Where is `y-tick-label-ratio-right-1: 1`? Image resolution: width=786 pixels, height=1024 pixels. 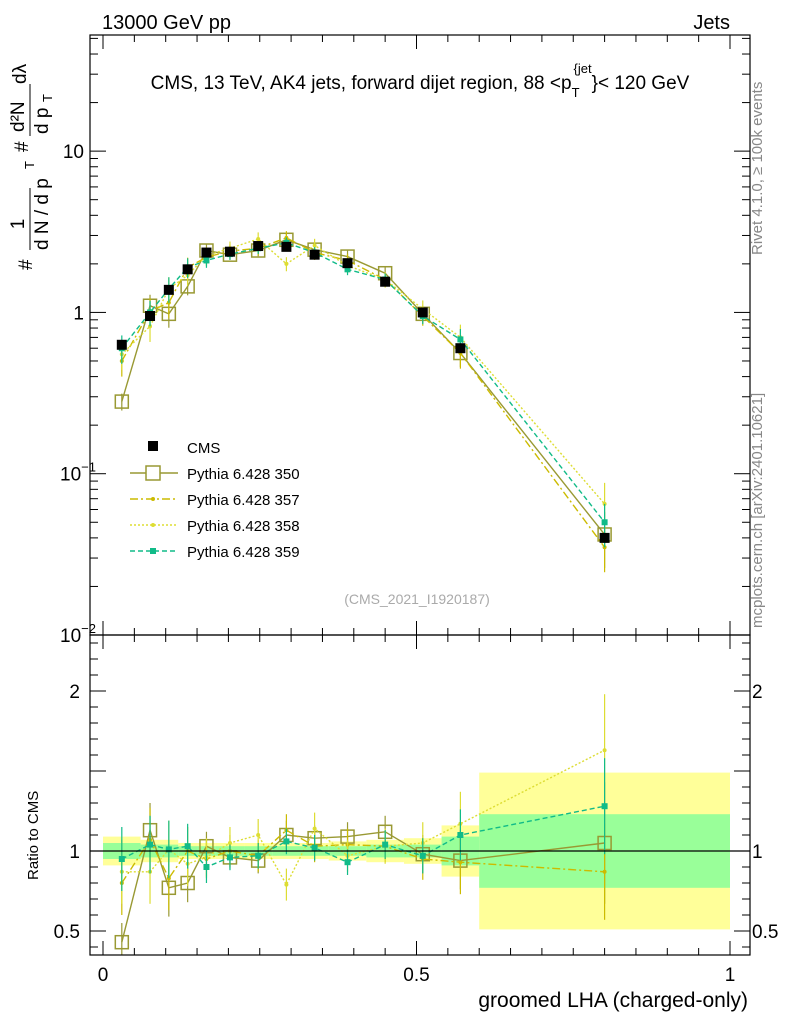 y-tick-label-ratio-right-1: 1 is located at coordinates (757, 852).